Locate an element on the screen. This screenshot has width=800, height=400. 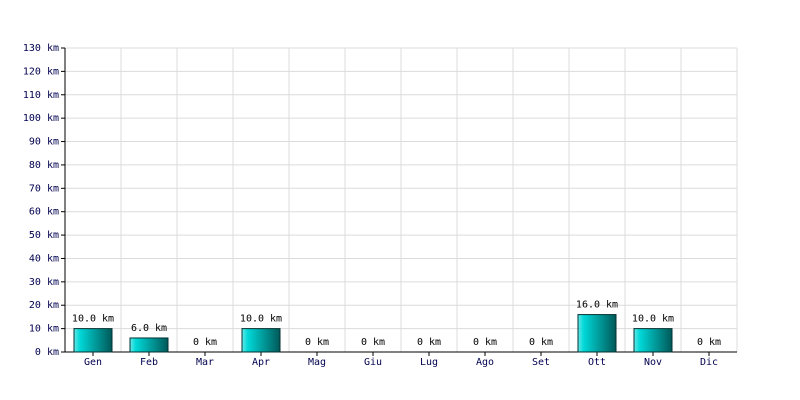
y-tick-label: 10 km is located at coordinates (44, 329).